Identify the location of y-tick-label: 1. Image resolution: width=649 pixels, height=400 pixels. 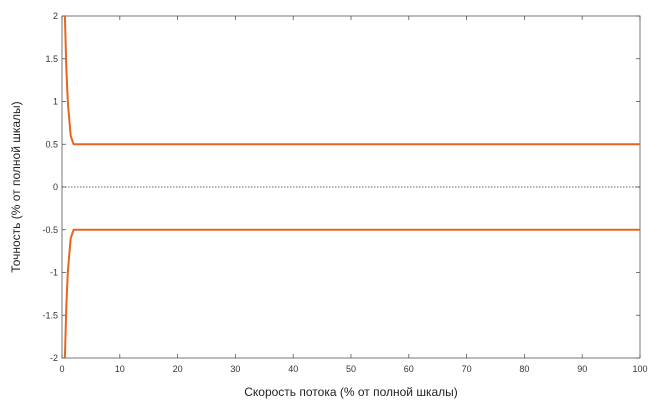
(55, 102).